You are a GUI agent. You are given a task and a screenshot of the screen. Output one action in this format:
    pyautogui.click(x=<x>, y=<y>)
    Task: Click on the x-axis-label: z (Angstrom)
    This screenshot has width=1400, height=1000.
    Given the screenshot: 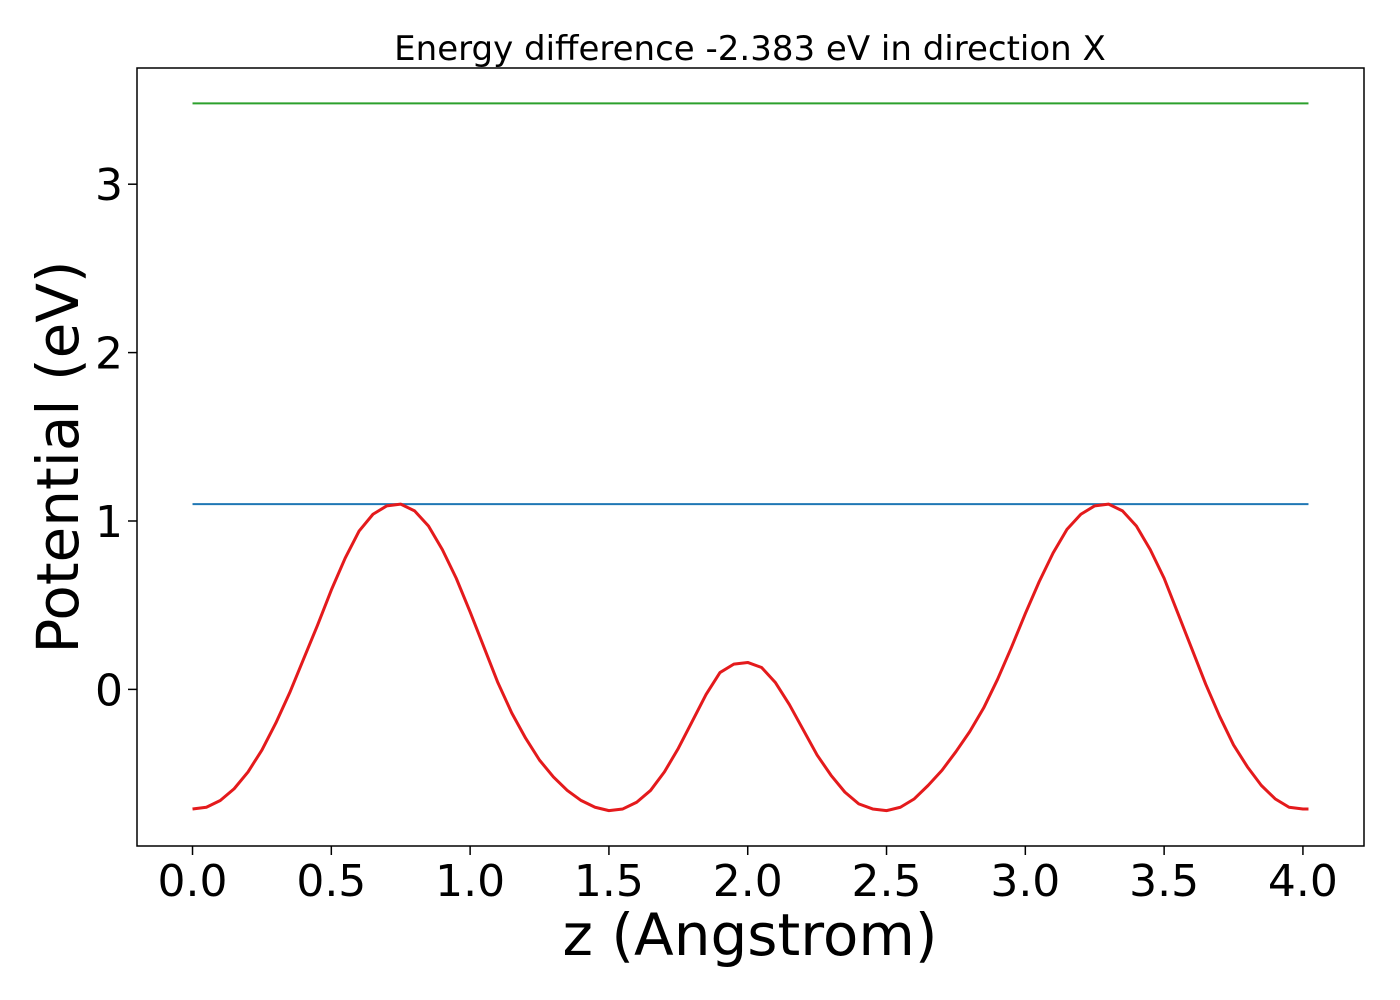 What is the action you would take?
    pyautogui.click(x=750, y=935)
    